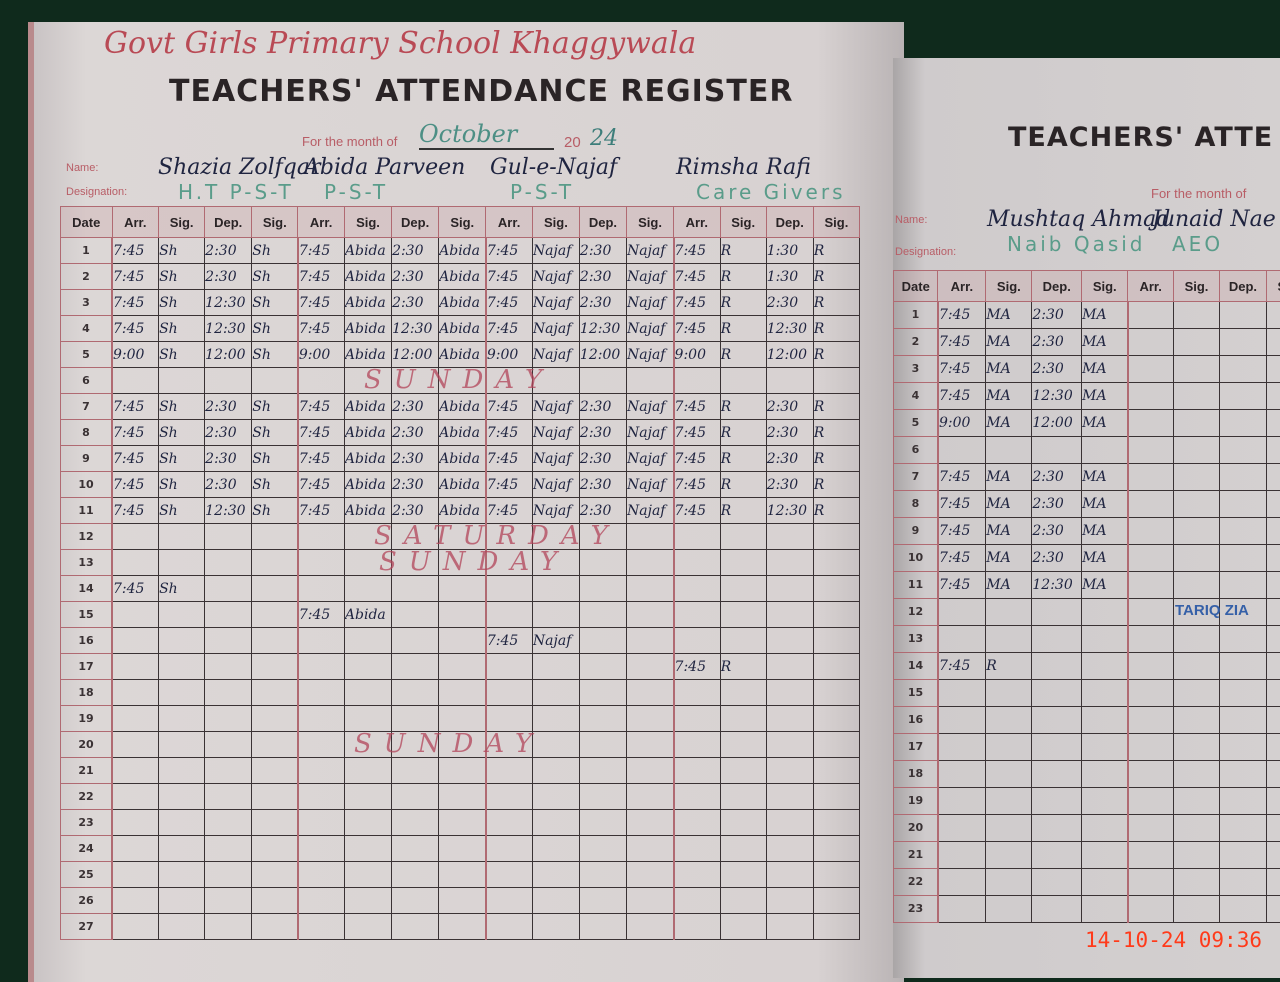 The image size is (1280, 982). What do you see at coordinates (743, 222) in the screenshot?
I see `col-header-sig: Sig.` at bounding box center [743, 222].